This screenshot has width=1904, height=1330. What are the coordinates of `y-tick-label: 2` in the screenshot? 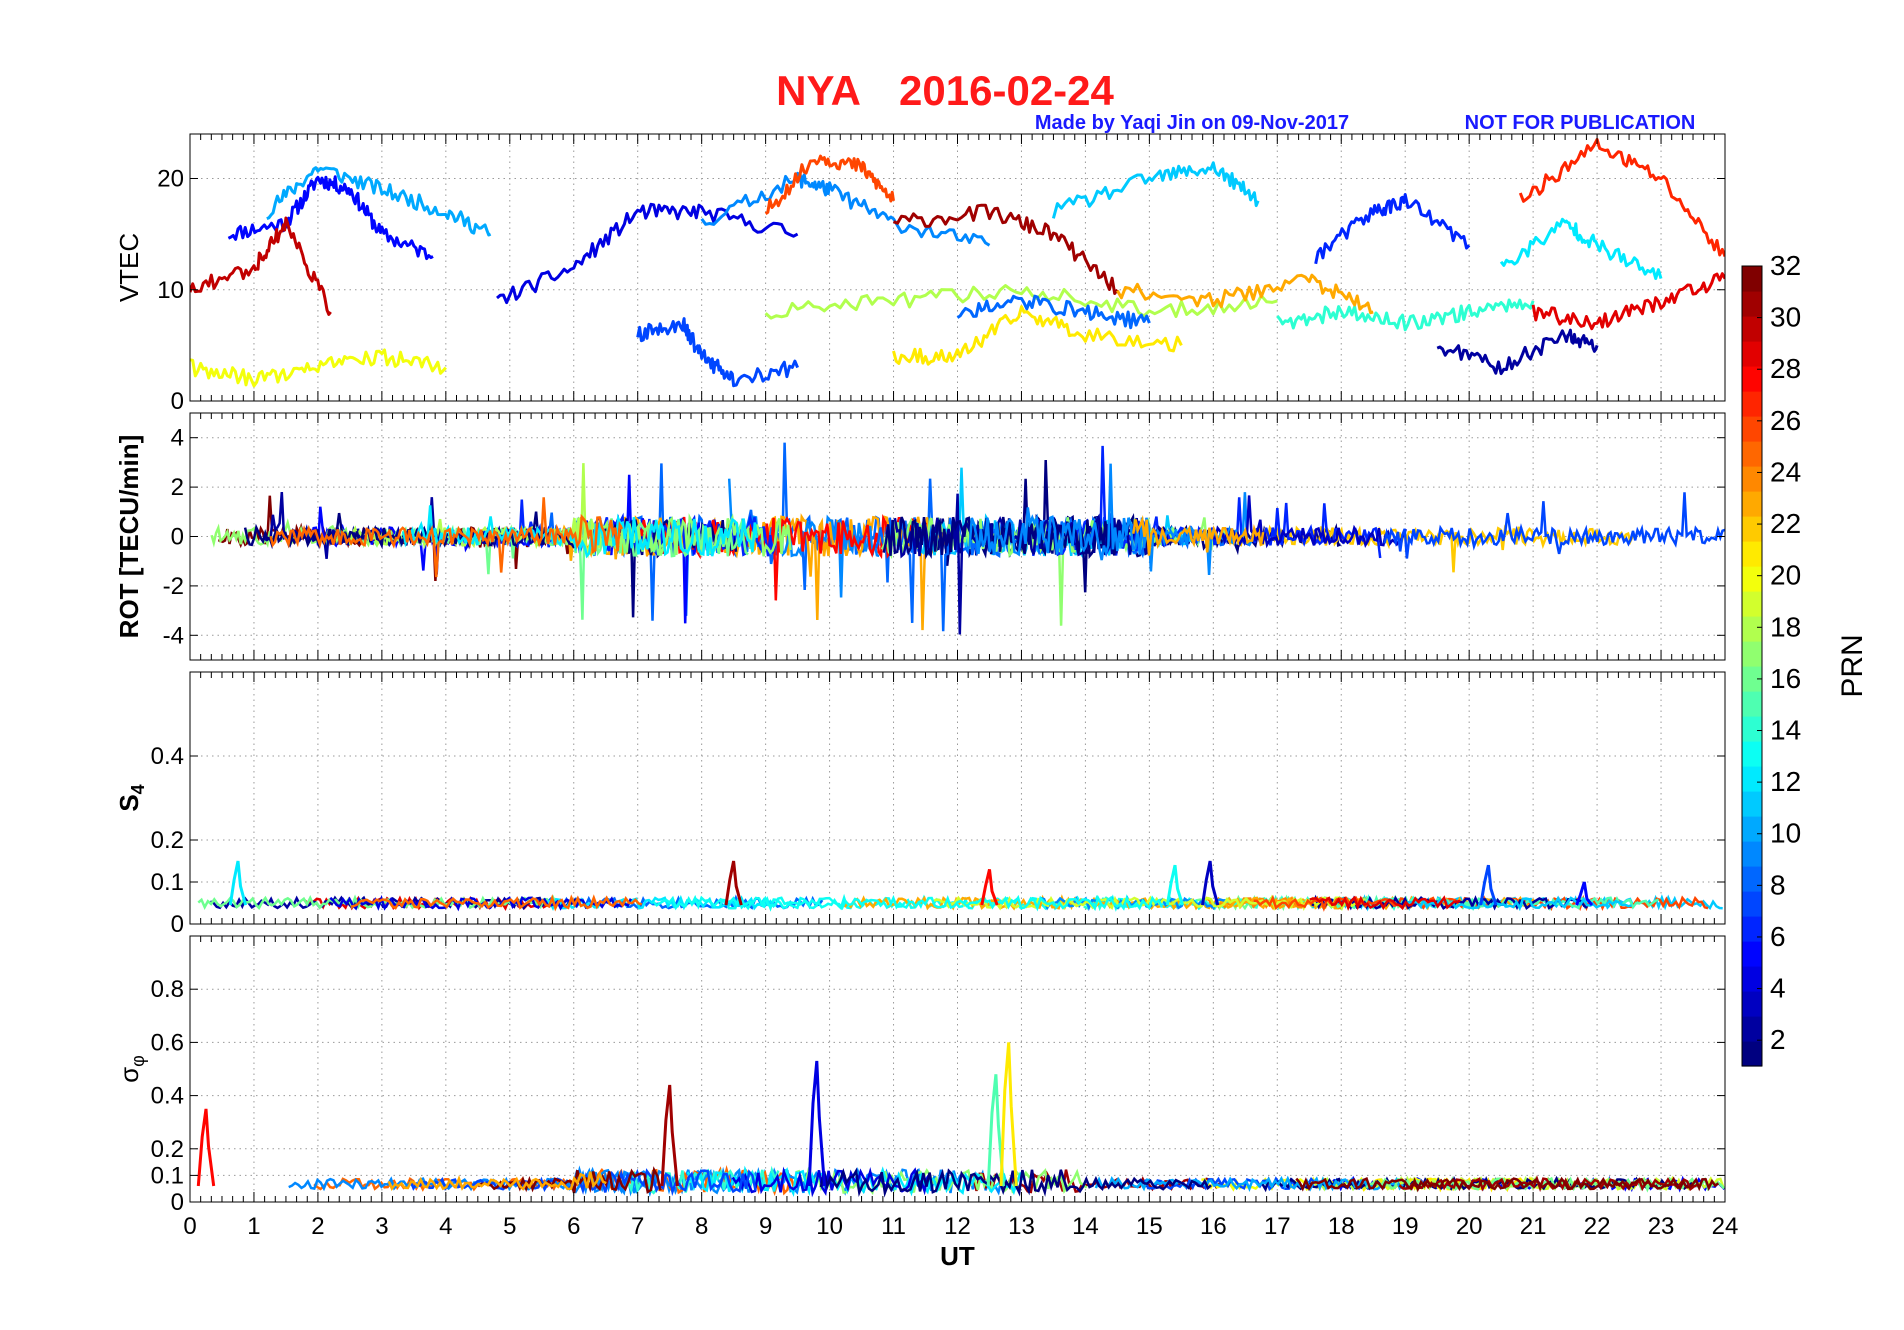 It's located at (177, 487).